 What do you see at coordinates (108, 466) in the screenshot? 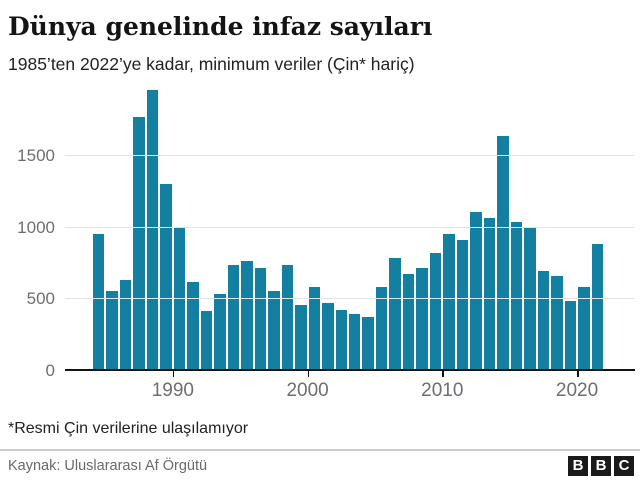
I see `source-credit: Kaynak: Uluslararası Af Örgütü` at bounding box center [108, 466].